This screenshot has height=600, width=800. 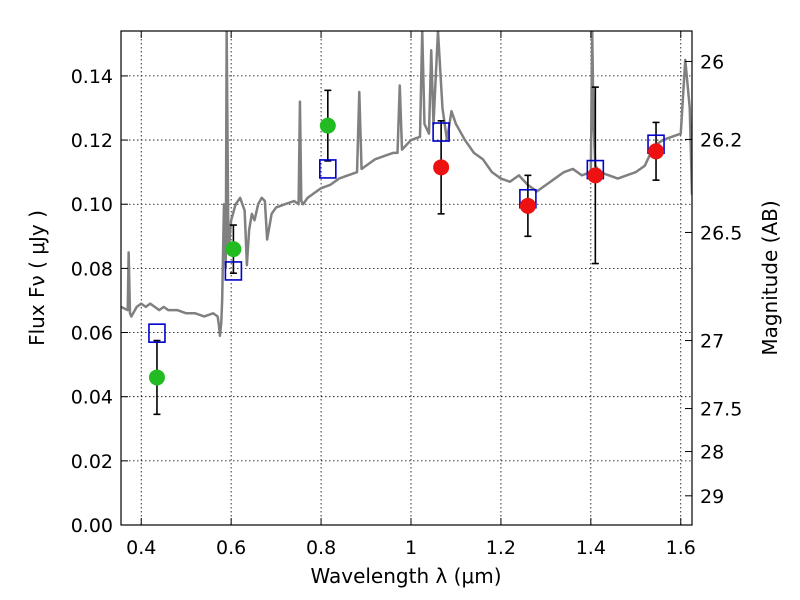 What do you see at coordinates (712, 342) in the screenshot?
I see `y2-tick-label: 27` at bounding box center [712, 342].